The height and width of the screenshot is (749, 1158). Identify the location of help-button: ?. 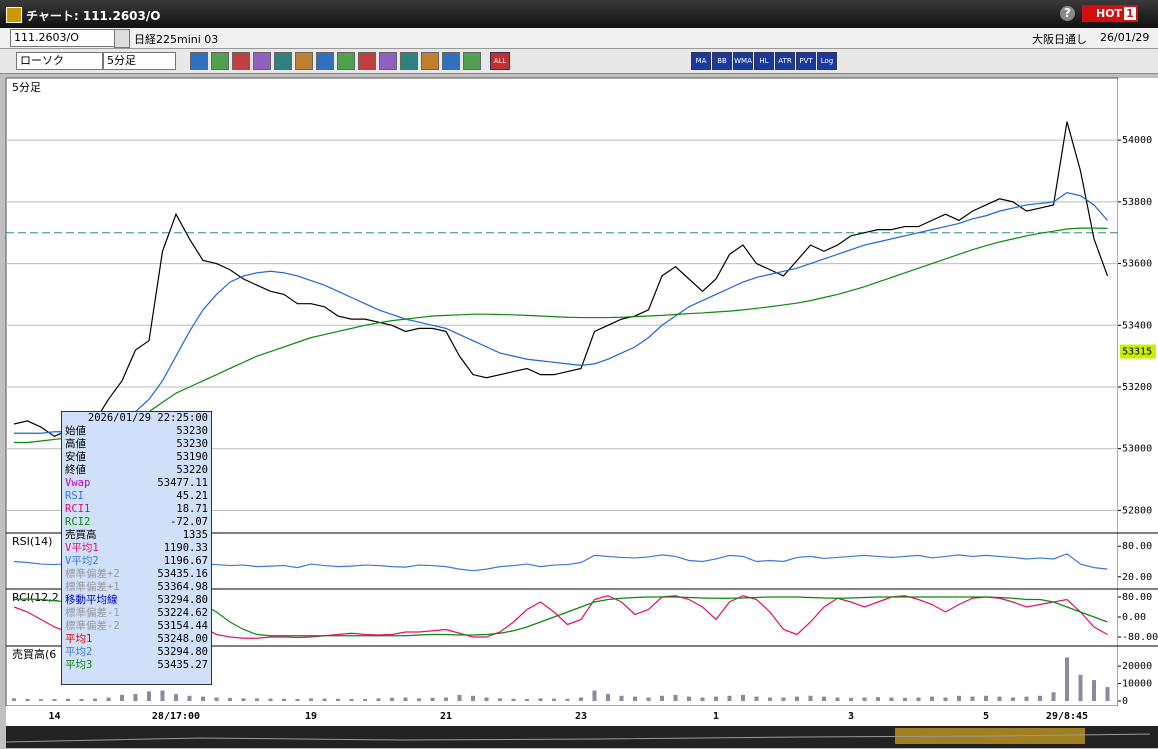
(1067, 13).